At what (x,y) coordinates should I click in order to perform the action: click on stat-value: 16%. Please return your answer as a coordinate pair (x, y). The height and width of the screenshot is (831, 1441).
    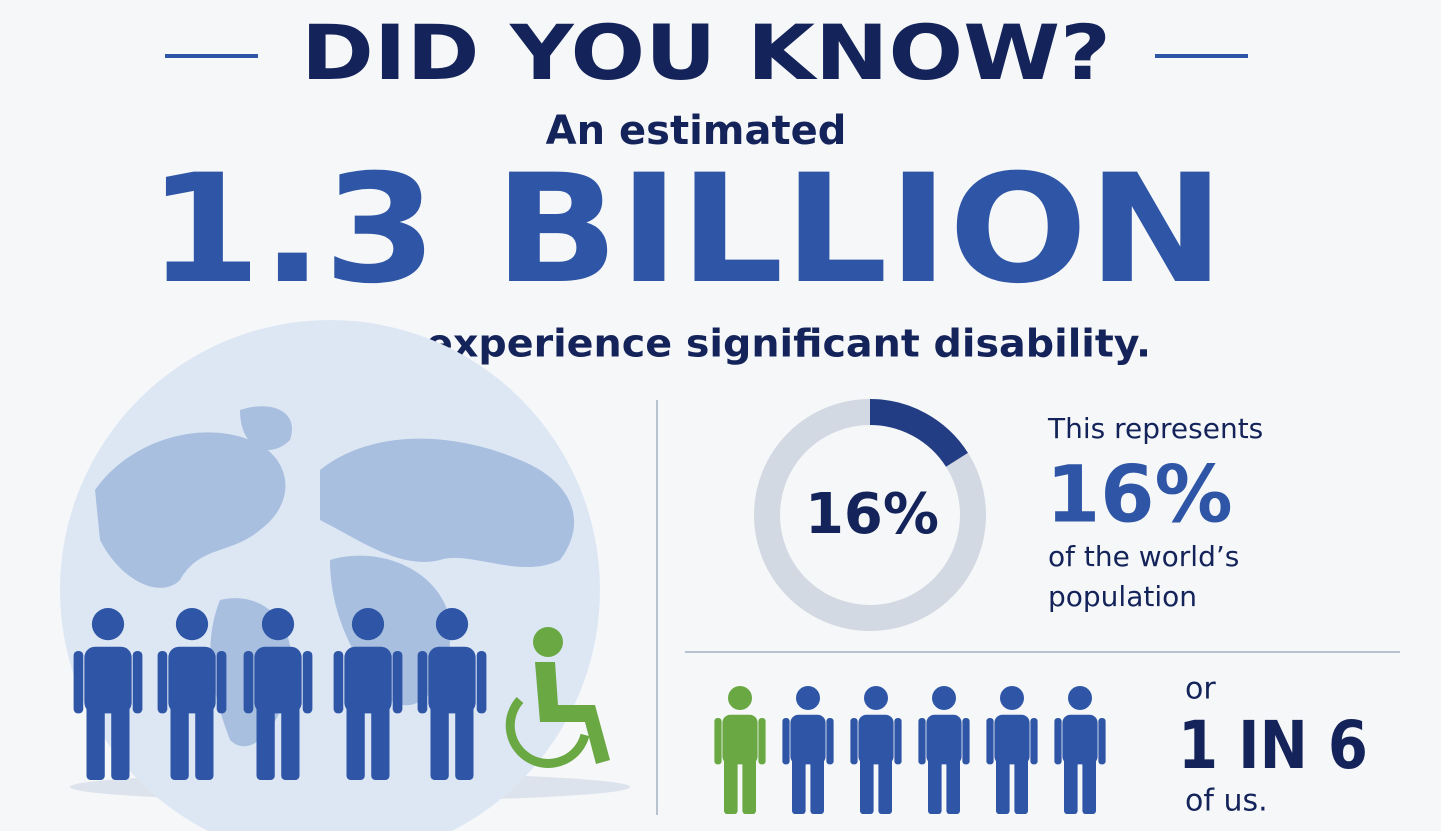
    Looking at the image, I should click on (1139, 495).